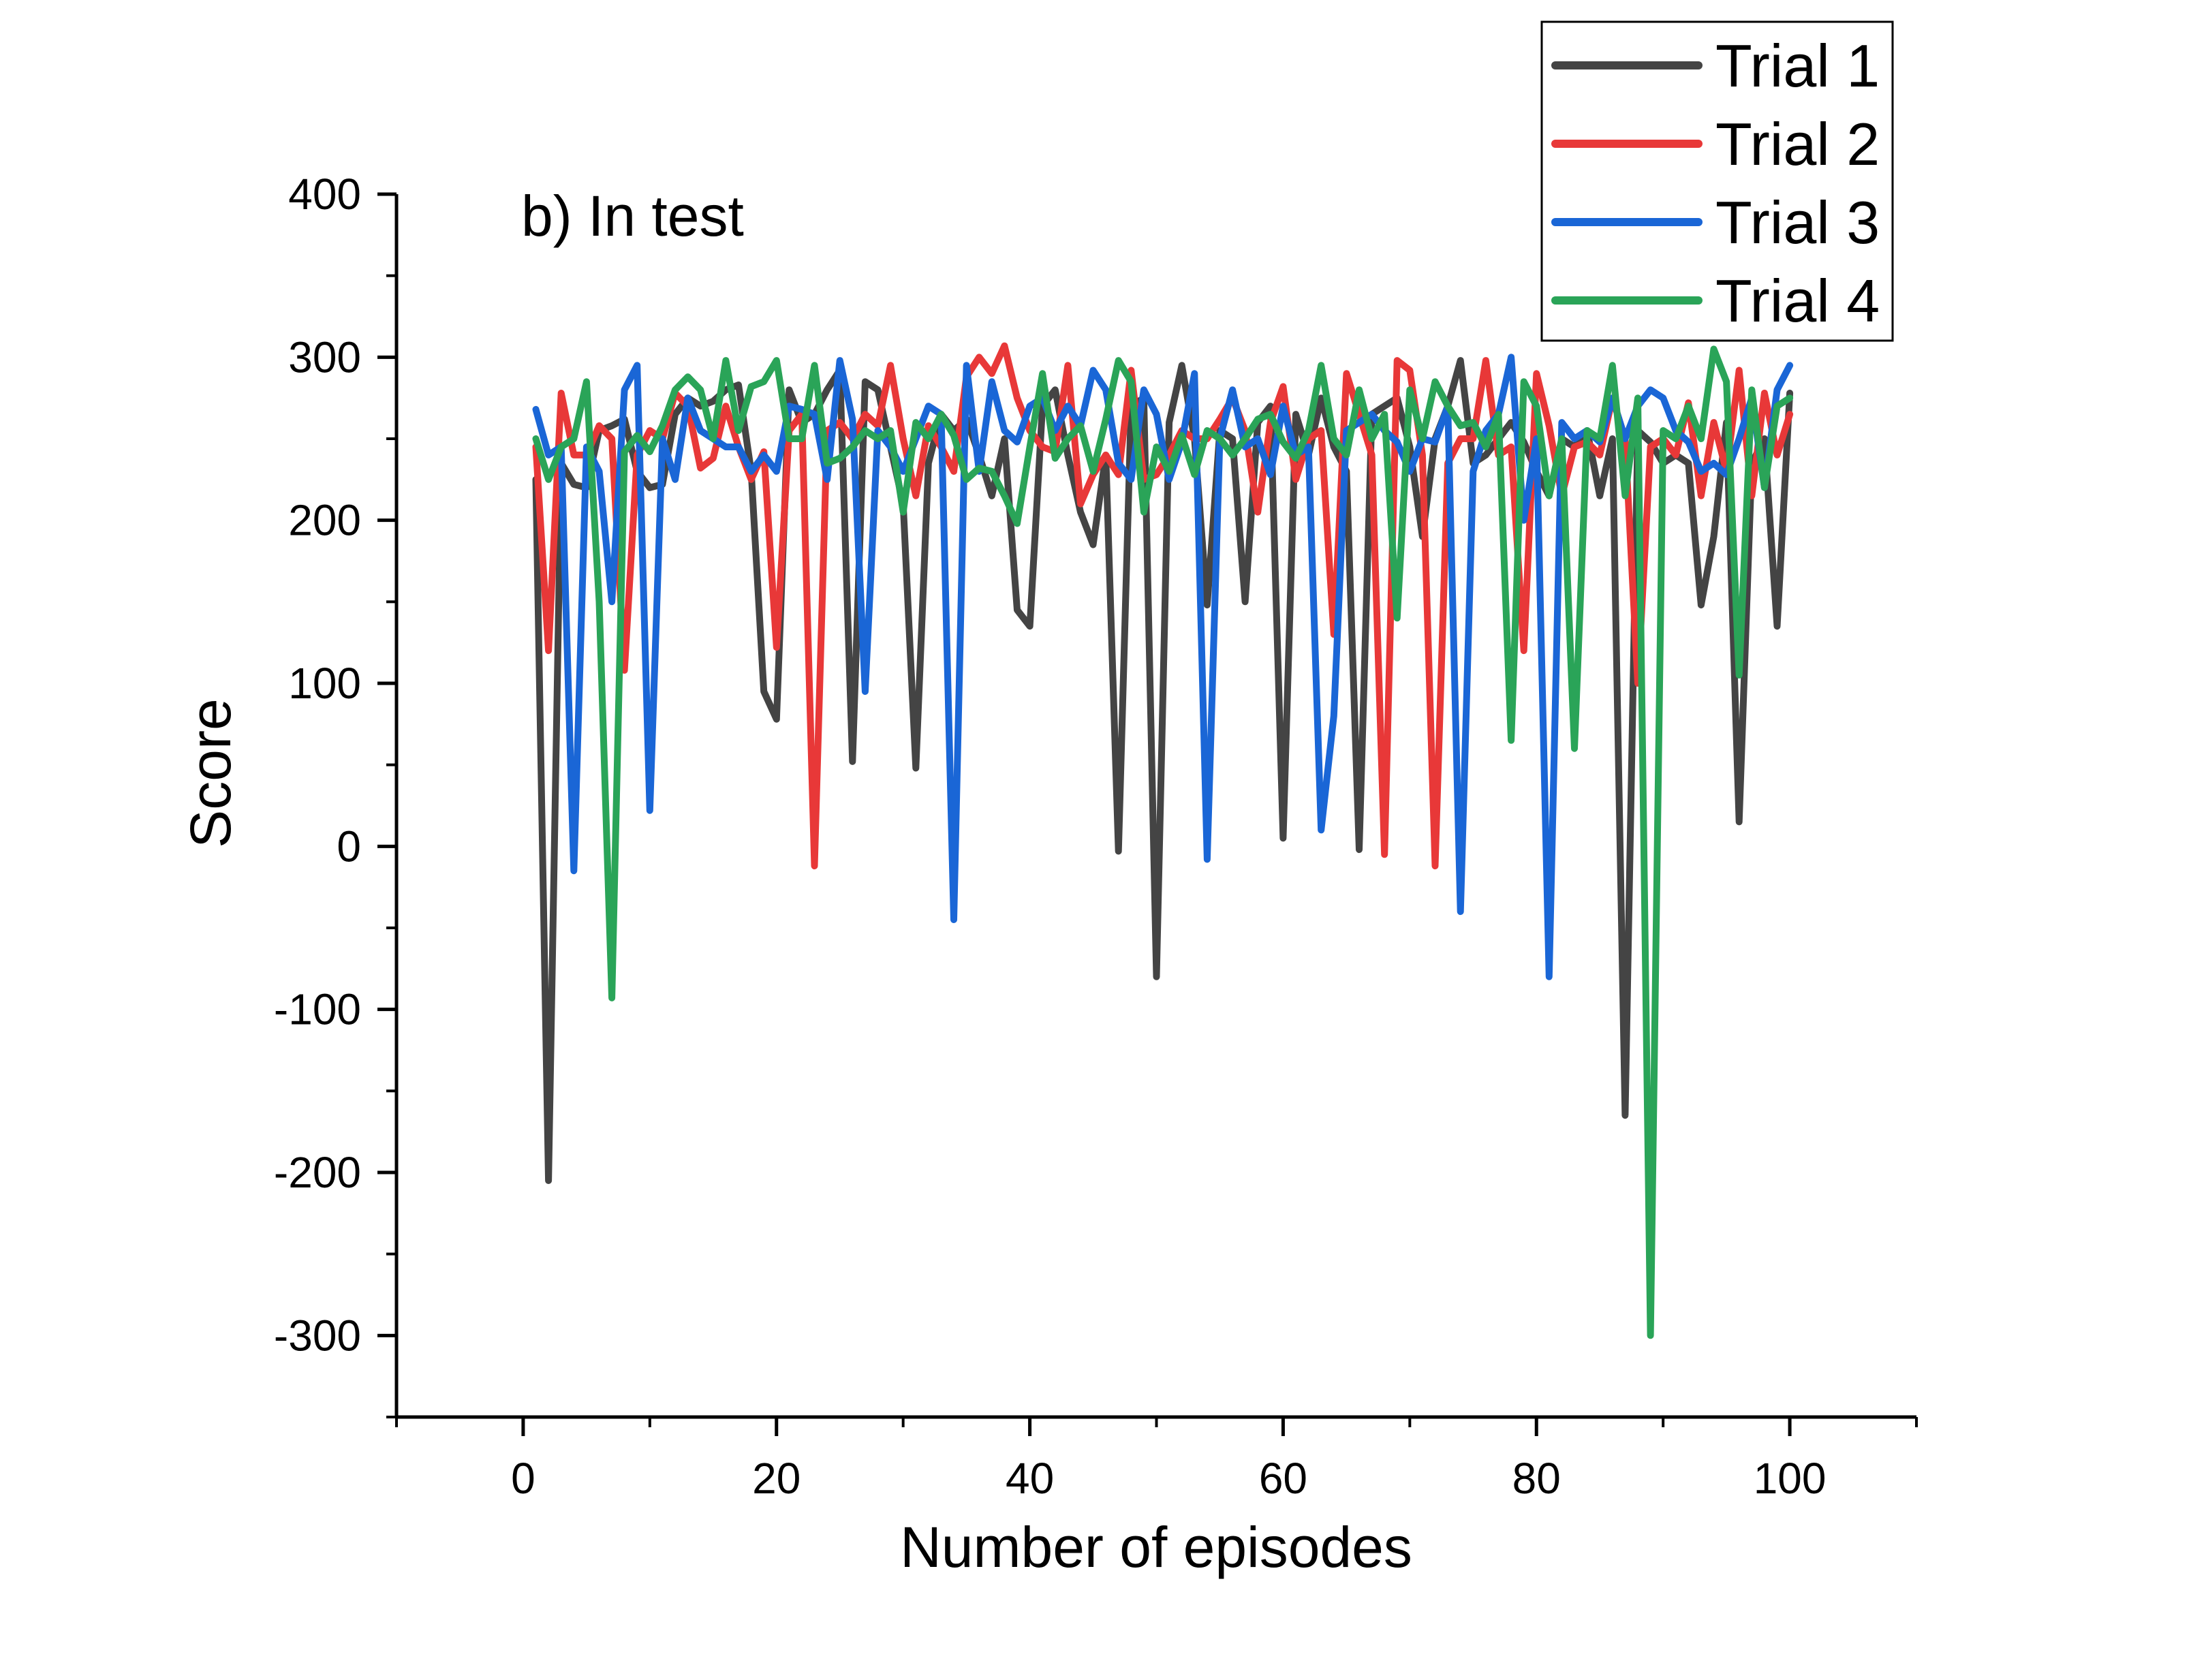  What do you see at coordinates (317, 1335) in the screenshot?
I see `y-tick-label: -300` at bounding box center [317, 1335].